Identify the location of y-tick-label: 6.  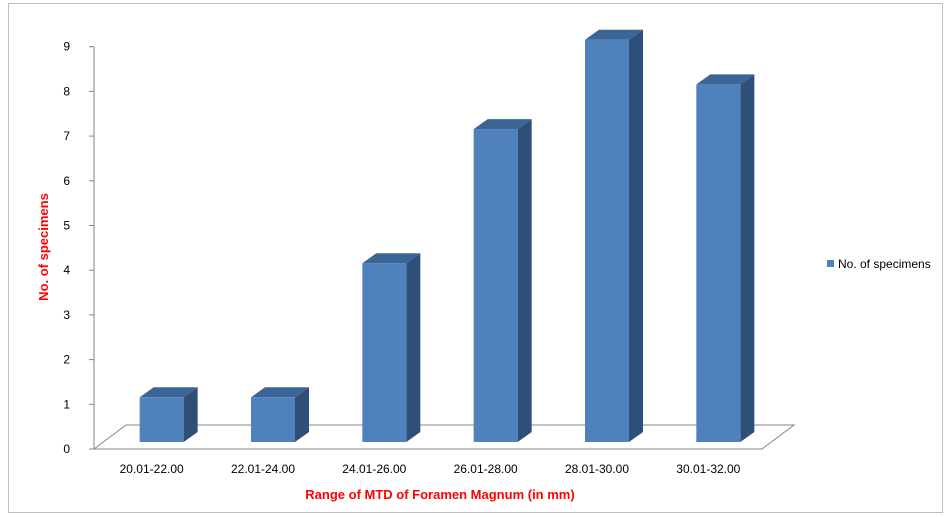
(66, 181).